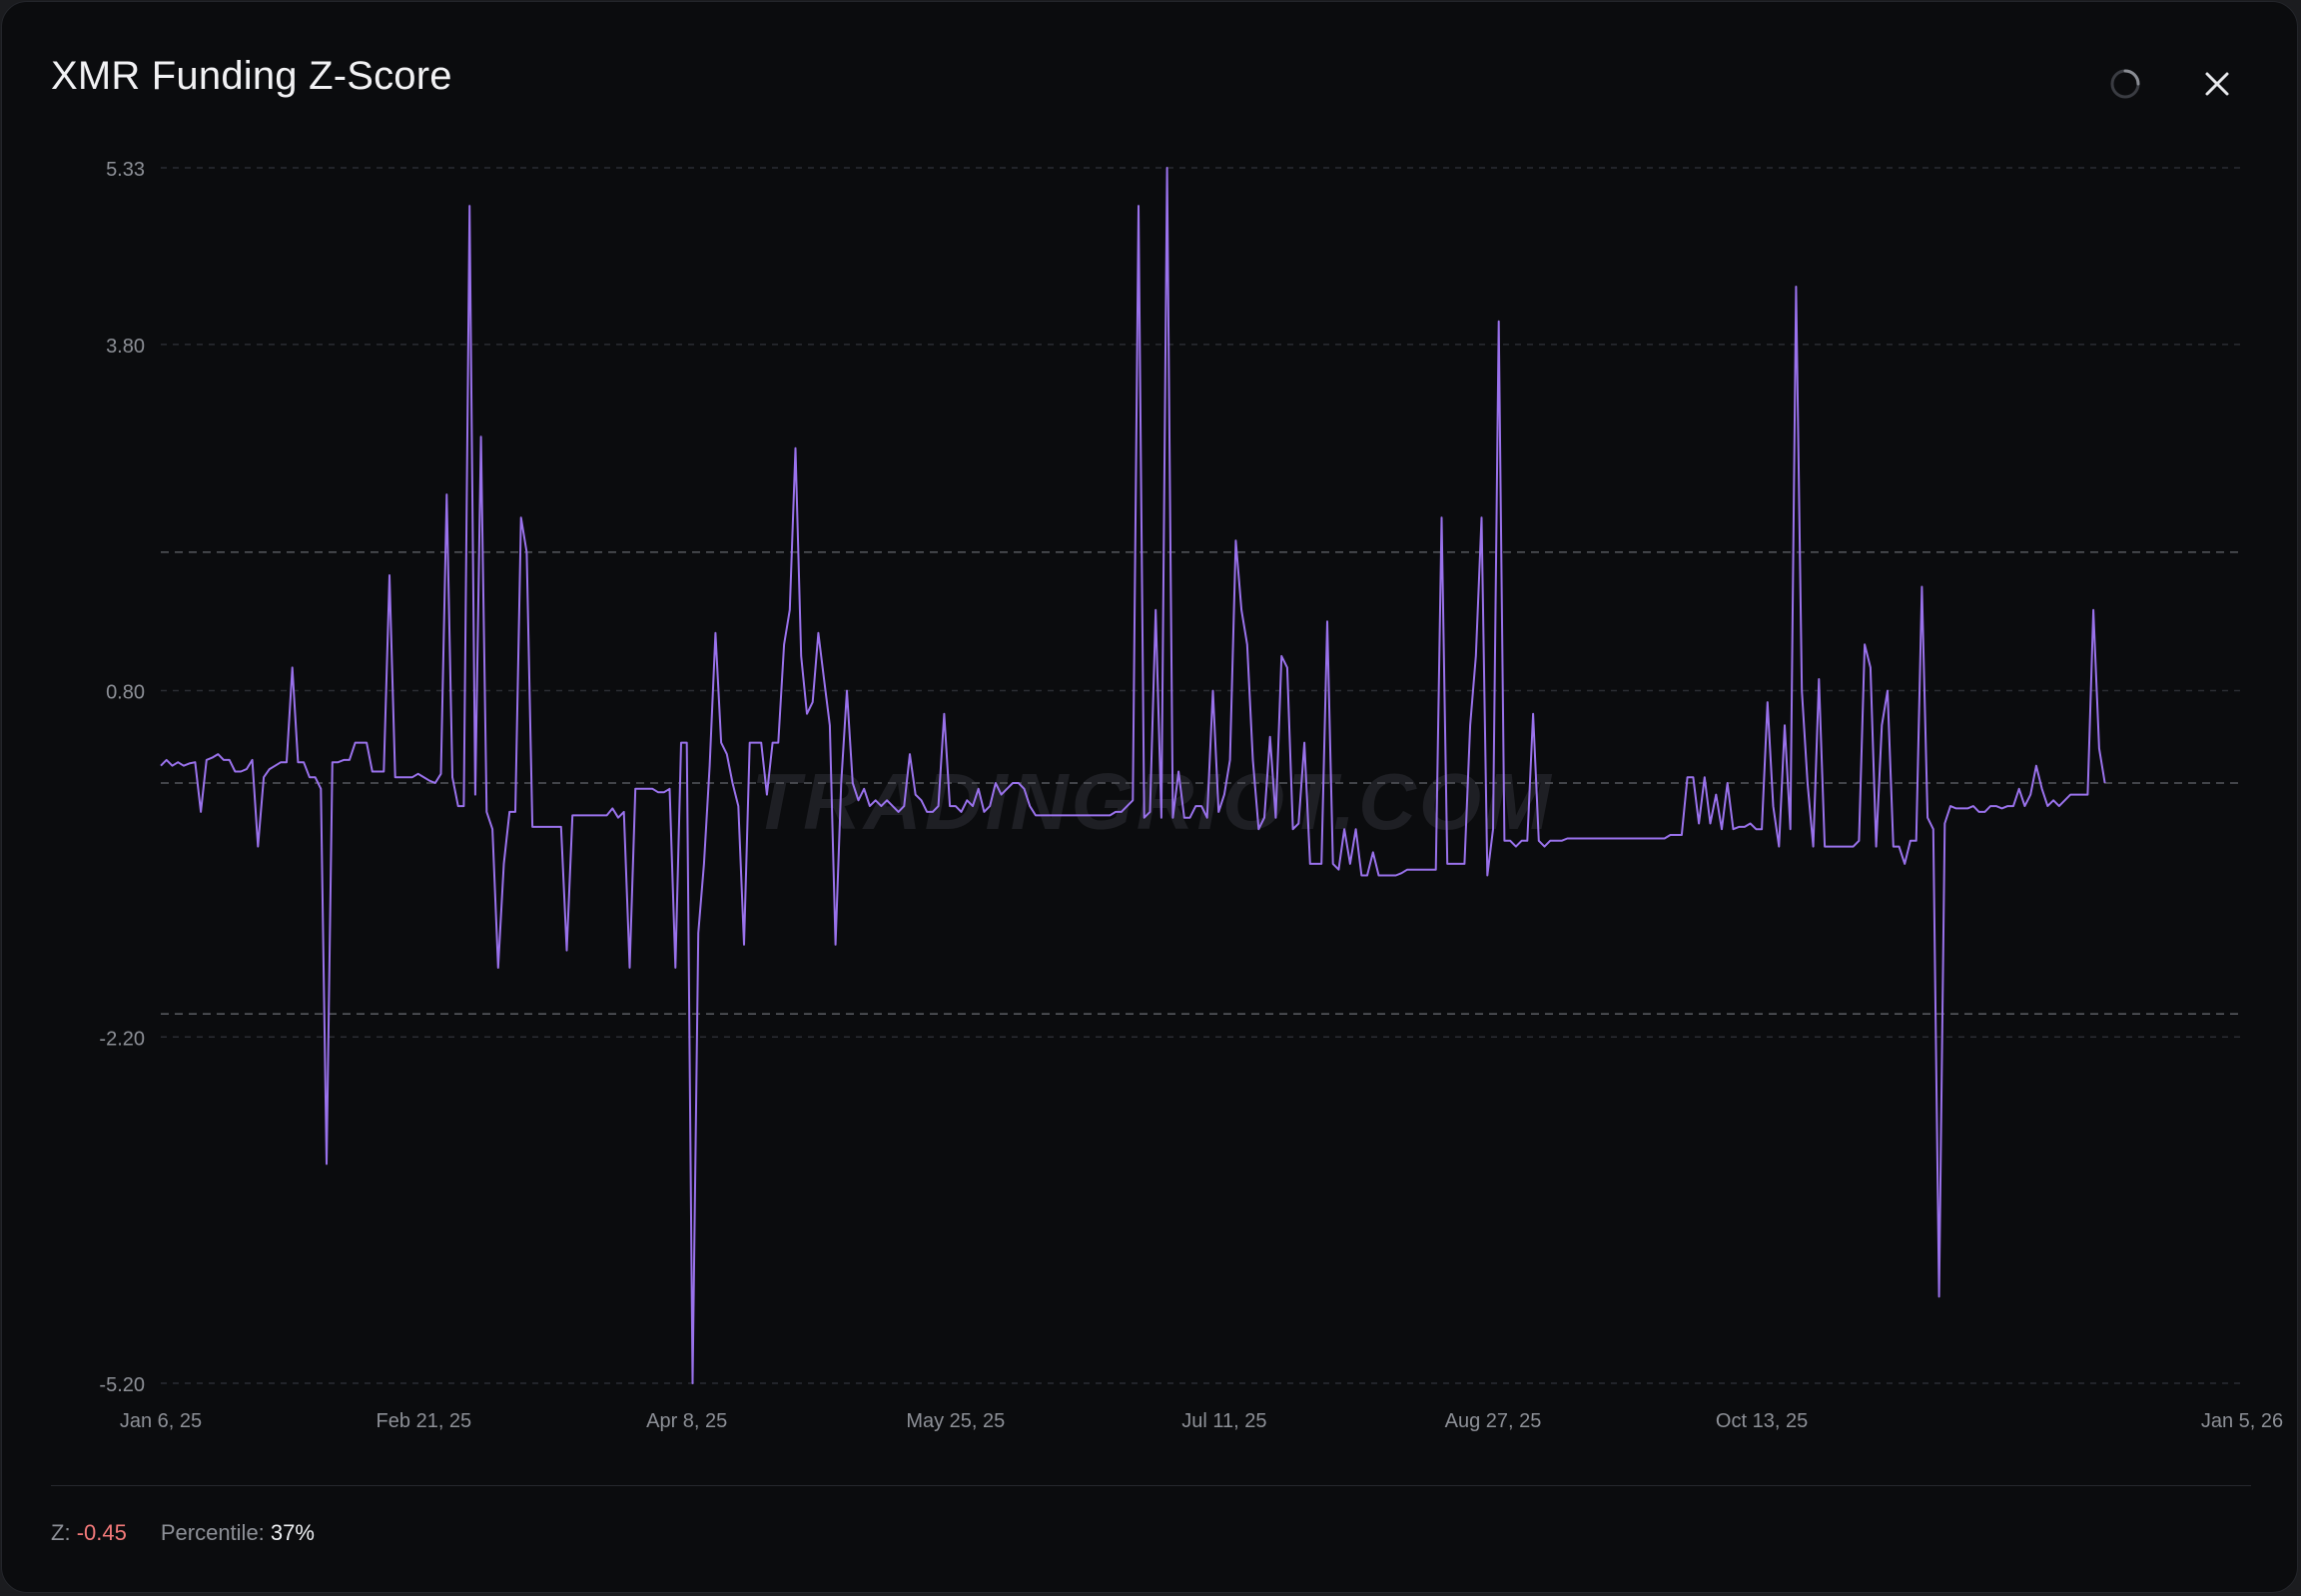 Image resolution: width=2301 pixels, height=1596 pixels. Describe the element at coordinates (125, 347) in the screenshot. I see `y-tick-label: 3.80` at that location.